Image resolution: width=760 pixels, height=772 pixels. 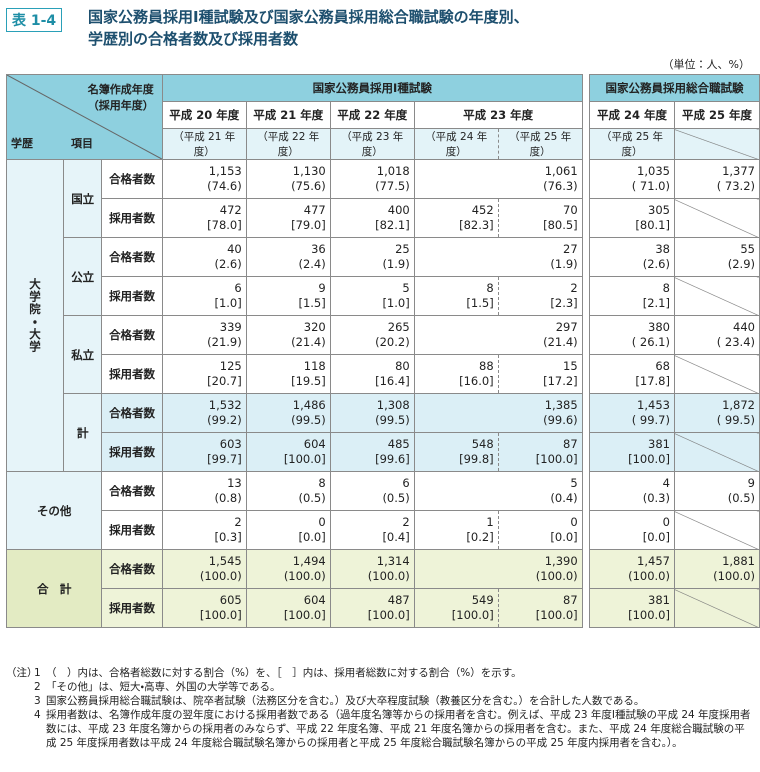 What do you see at coordinates (84, 117) in the screenshot?
I see `corner-diagonal` at bounding box center [84, 117].